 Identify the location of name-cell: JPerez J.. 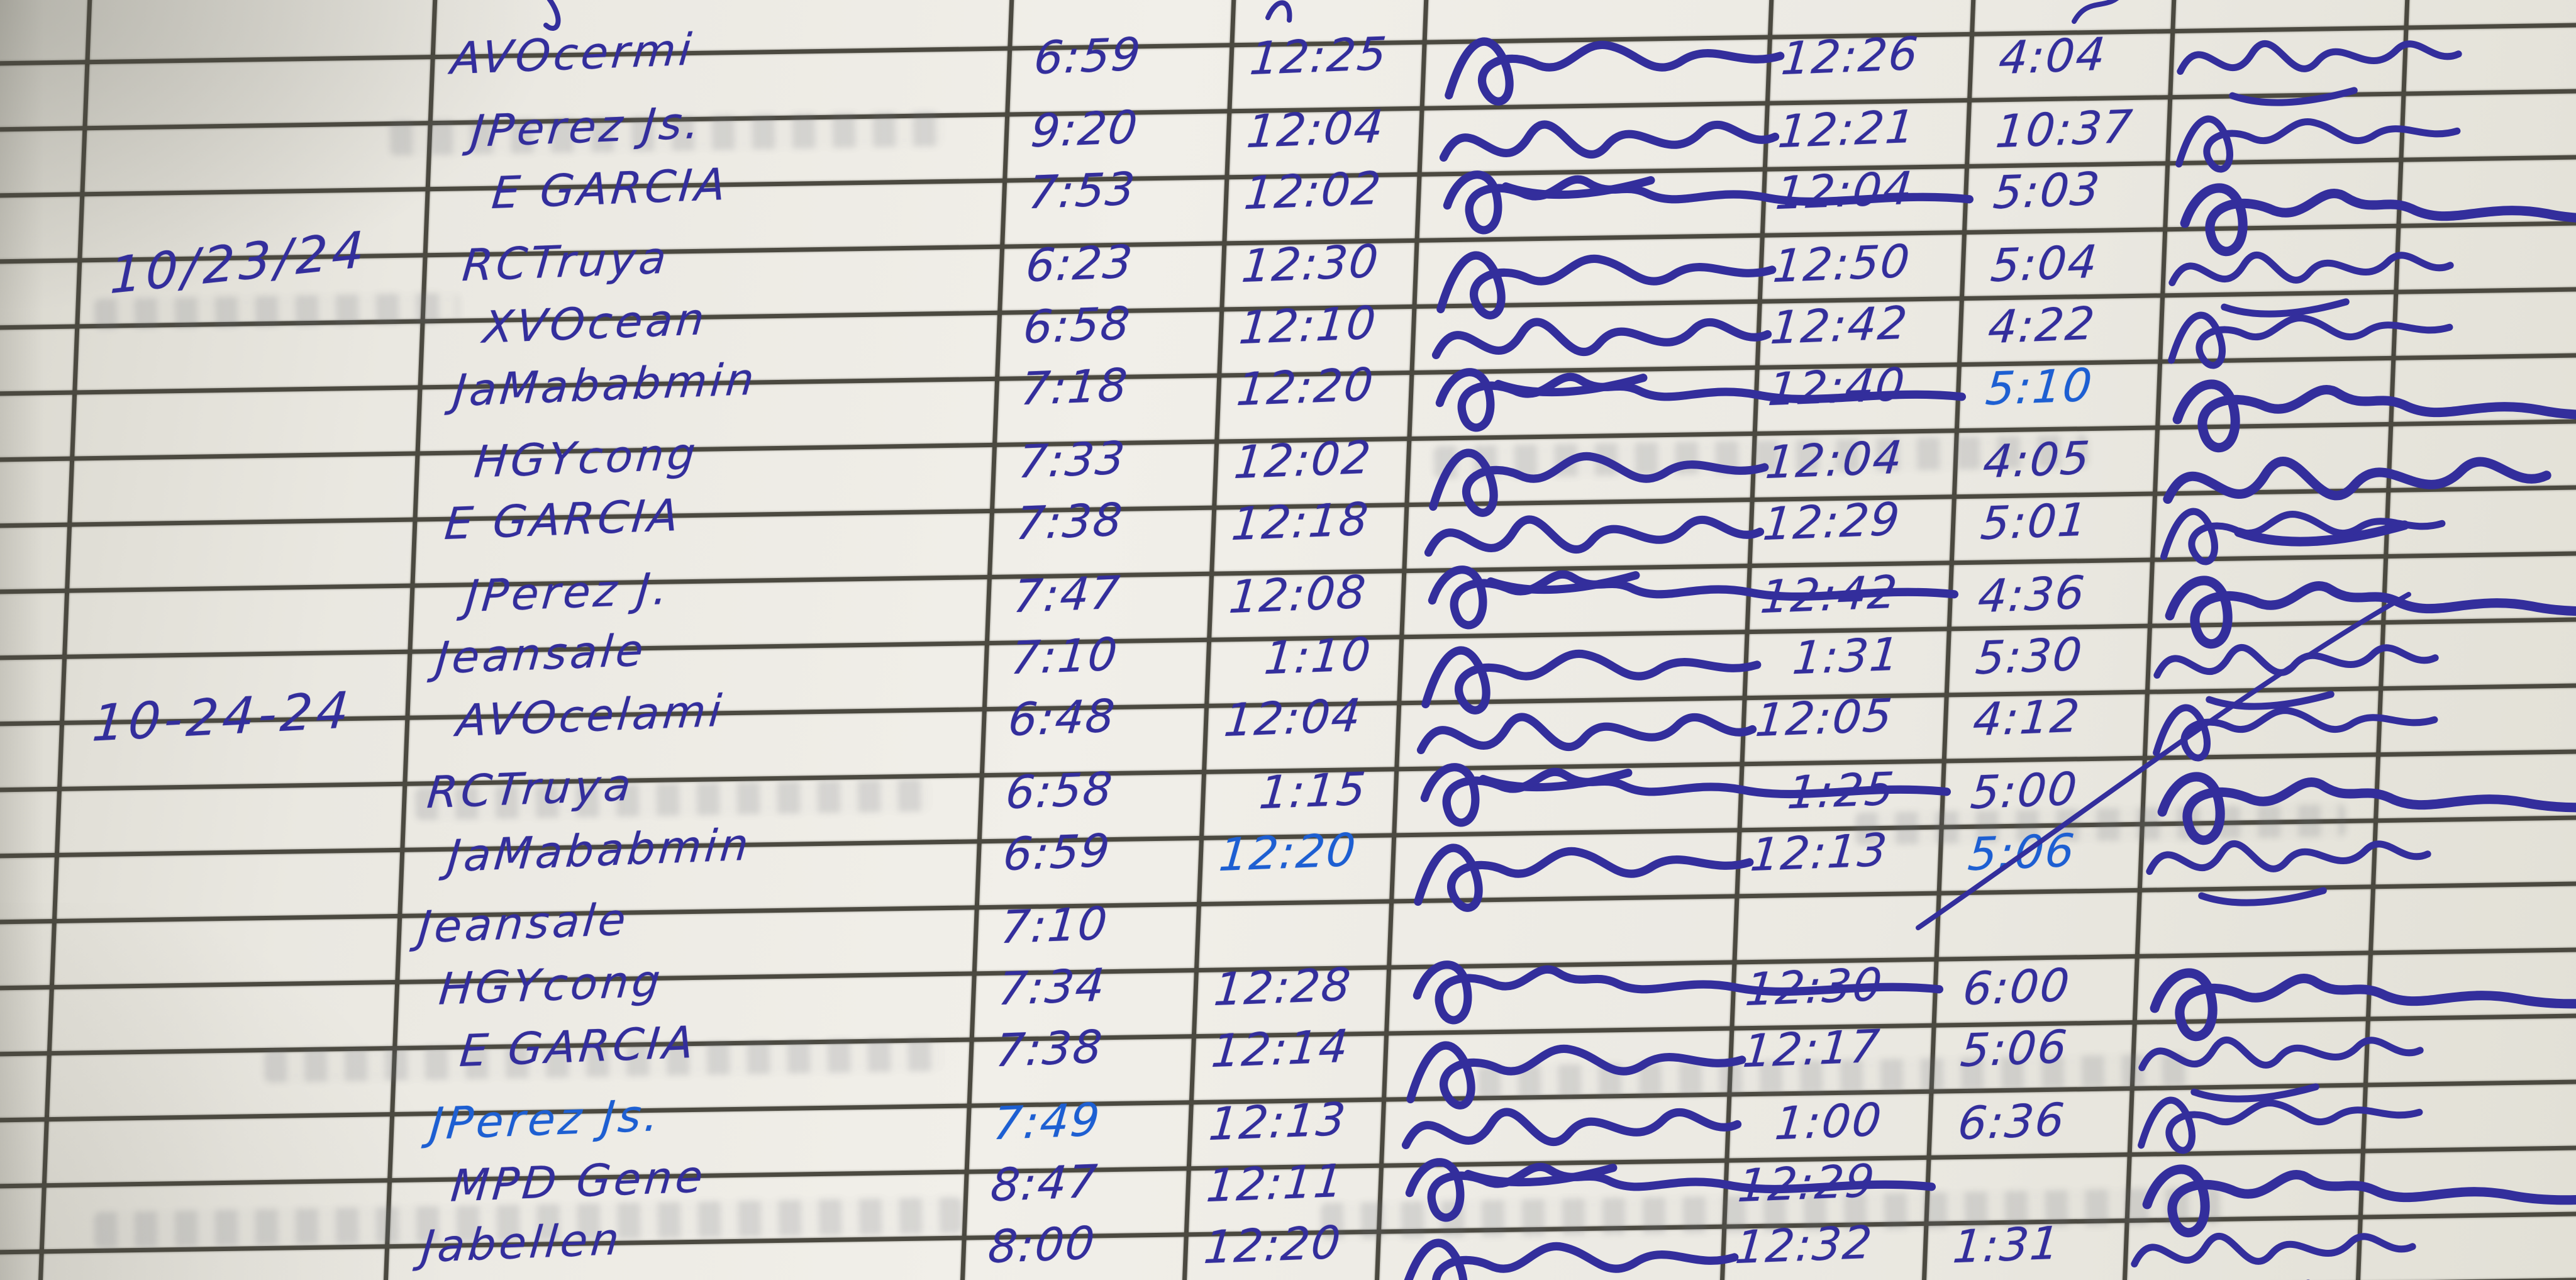
(568, 592).